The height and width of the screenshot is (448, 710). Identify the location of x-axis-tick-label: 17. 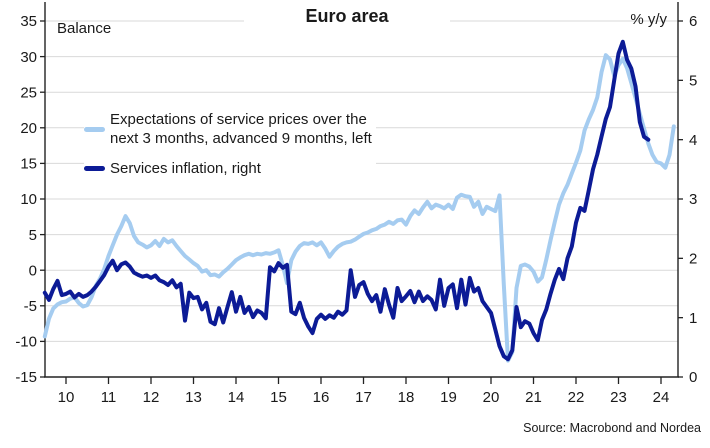
(363, 397).